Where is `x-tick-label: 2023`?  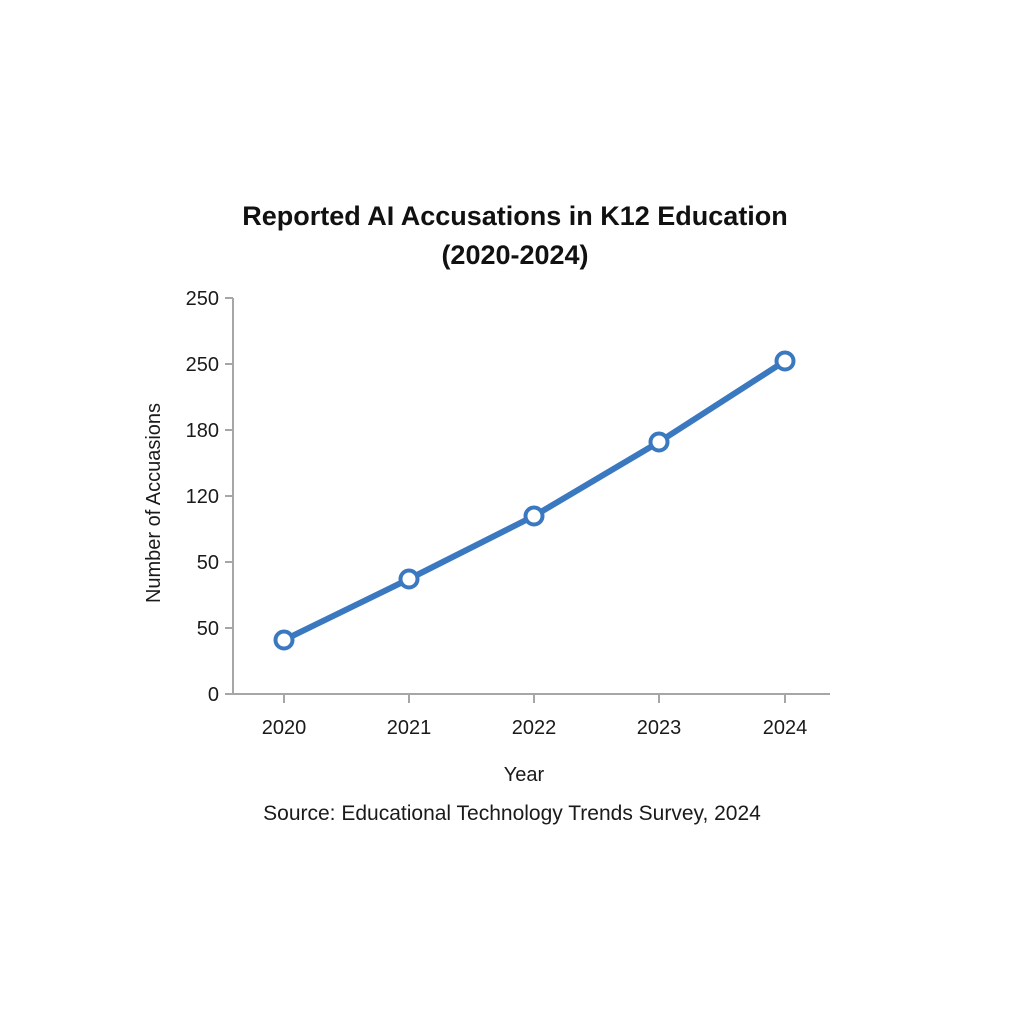
x-tick-label: 2023 is located at coordinates (659, 728).